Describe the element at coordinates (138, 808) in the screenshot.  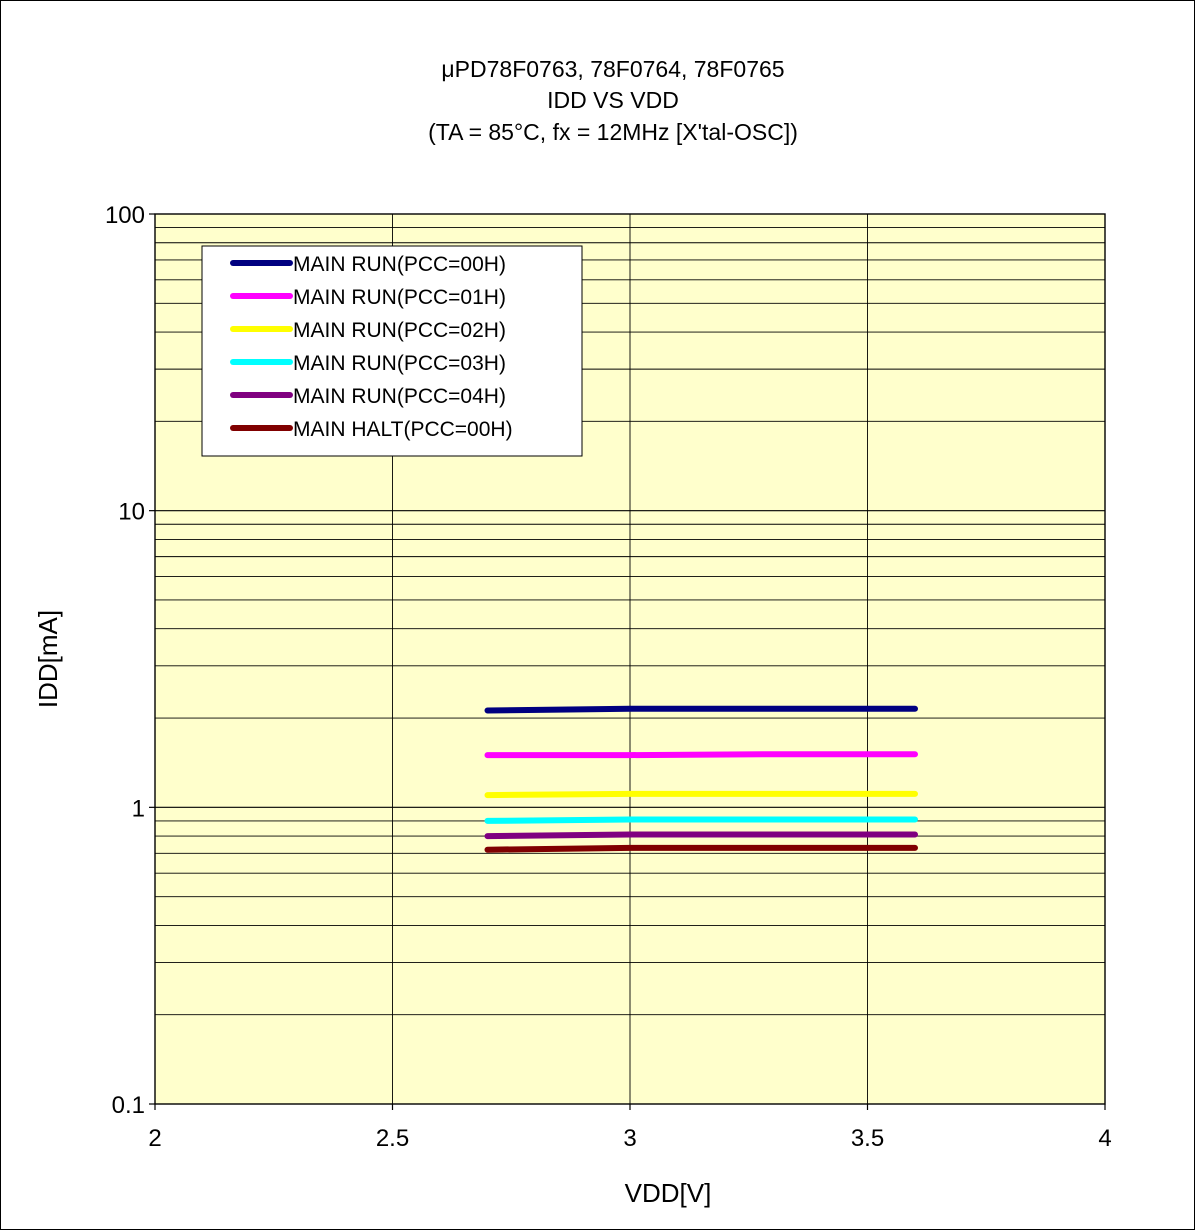
I see `y-tick-label: 1` at that location.